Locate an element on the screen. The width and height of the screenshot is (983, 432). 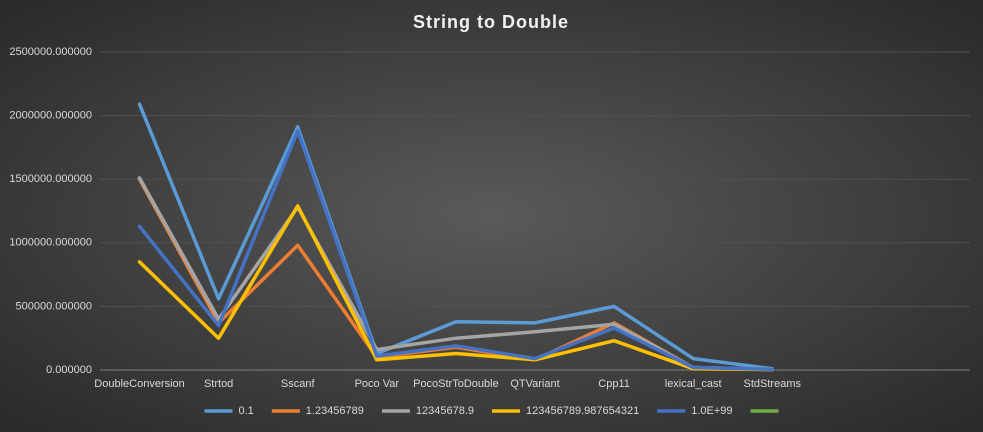
legend-label: 1.0E+99 is located at coordinates (711, 411).